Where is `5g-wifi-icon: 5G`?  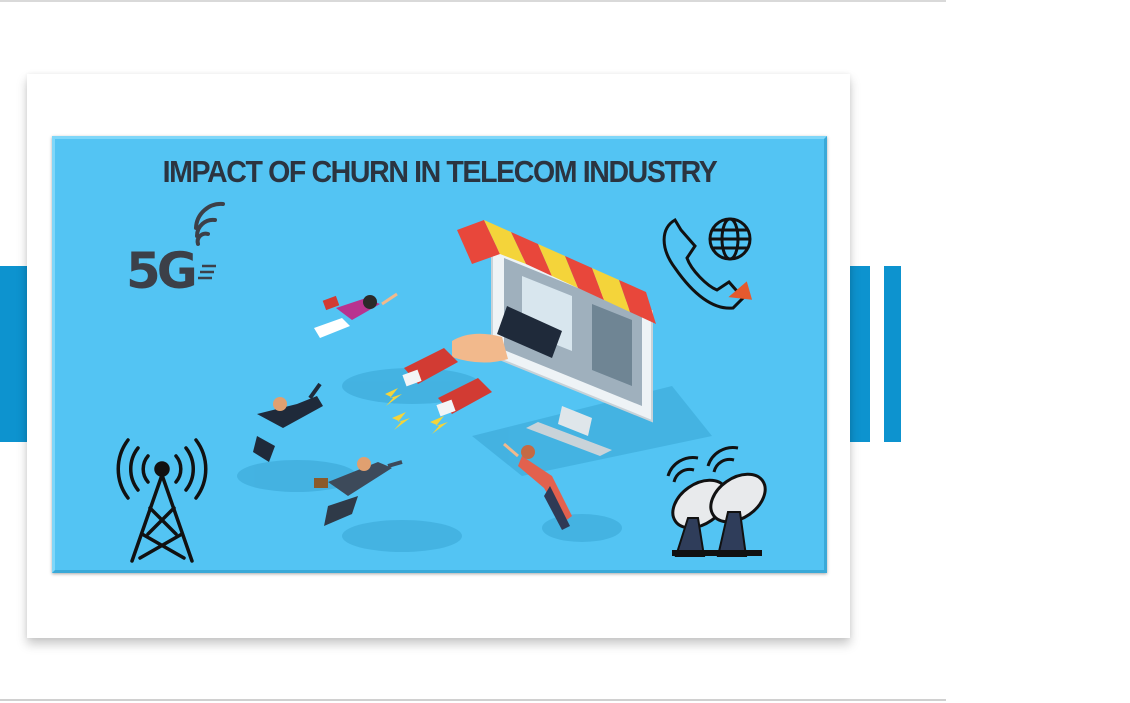
5g-wifi-icon: 5G is located at coordinates (175, 250).